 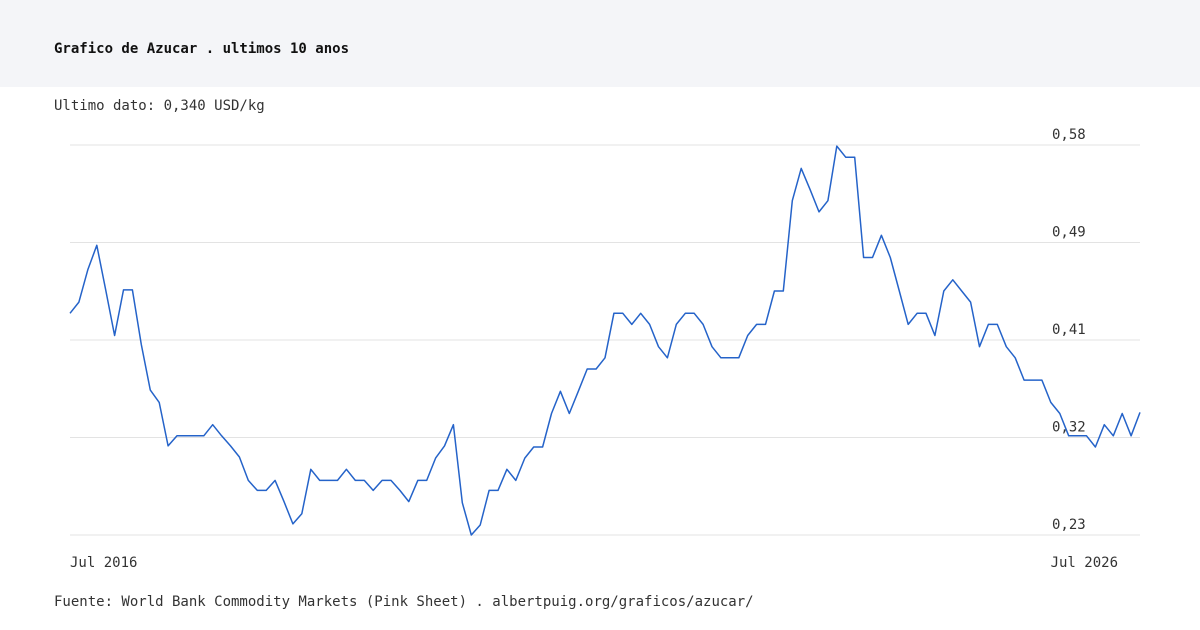 What do you see at coordinates (1069, 525) in the screenshot?
I see `y-tick-label: 0,23` at bounding box center [1069, 525].